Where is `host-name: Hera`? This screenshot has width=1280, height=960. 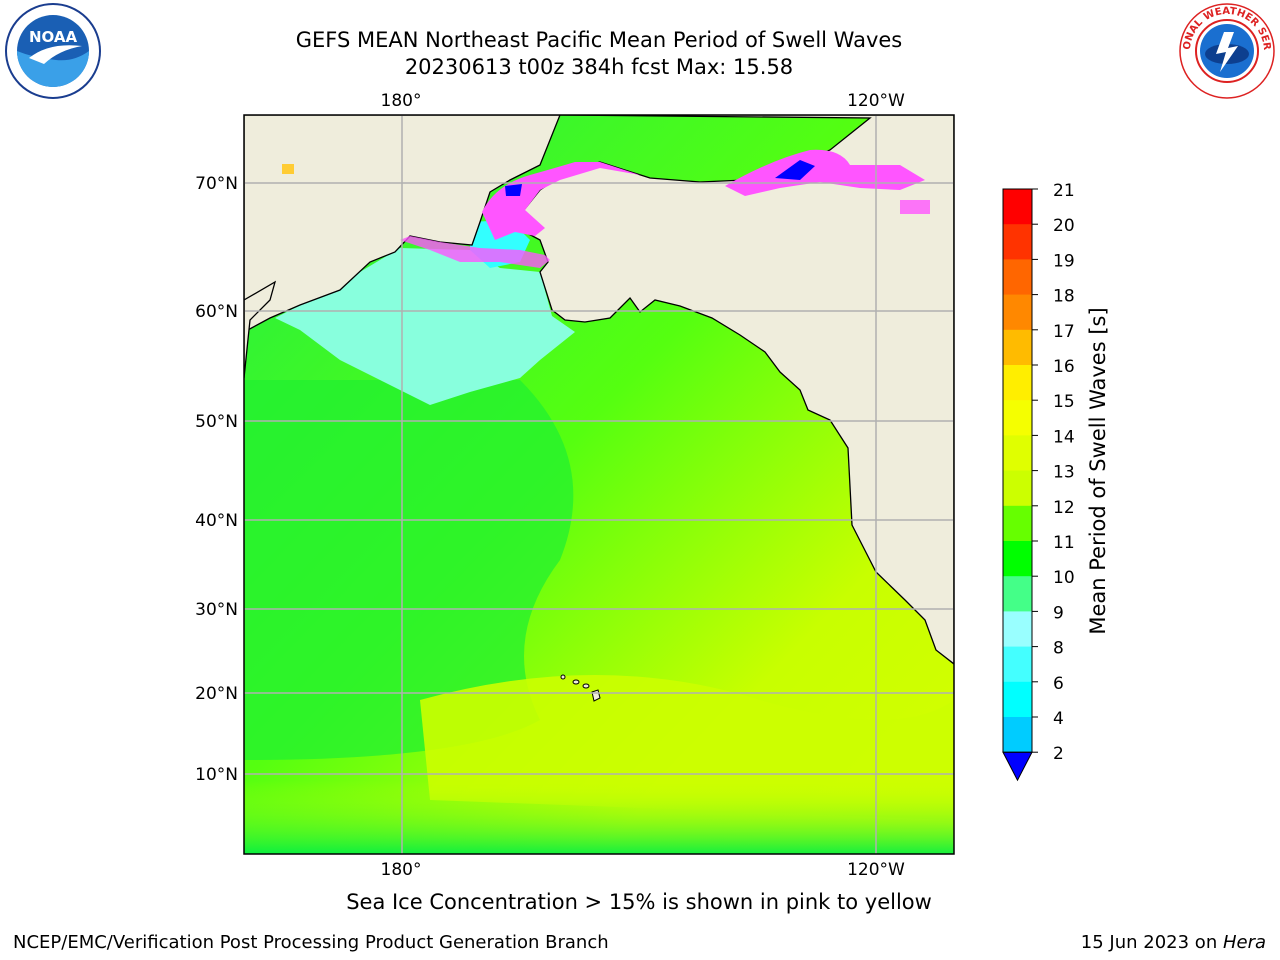
host-name: Hera is located at coordinates (1244, 942).